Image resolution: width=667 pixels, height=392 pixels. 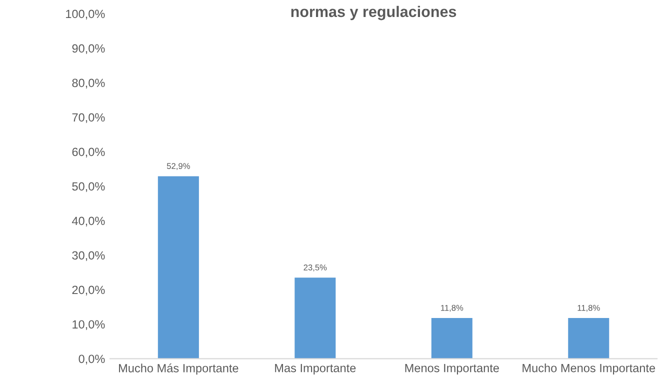 What do you see at coordinates (88, 153) in the screenshot?
I see `y-tick-label: 60,0%` at bounding box center [88, 153].